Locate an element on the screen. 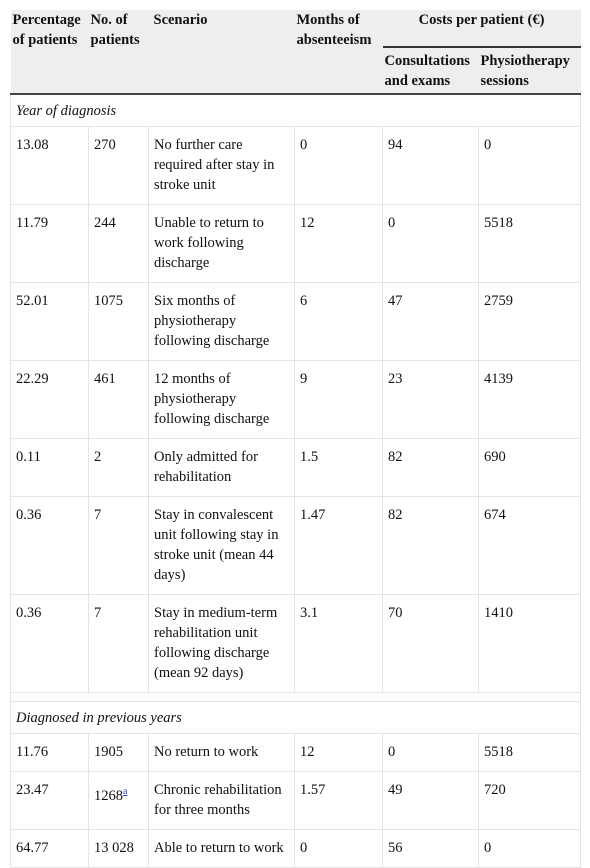 The width and height of the screenshot is (590, 868). cell: 13 028 is located at coordinates (118, 848).